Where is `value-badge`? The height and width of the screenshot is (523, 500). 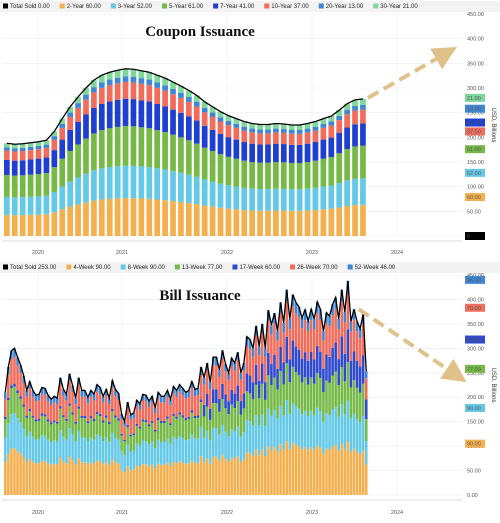 value-badge is located at coordinates (475, 368).